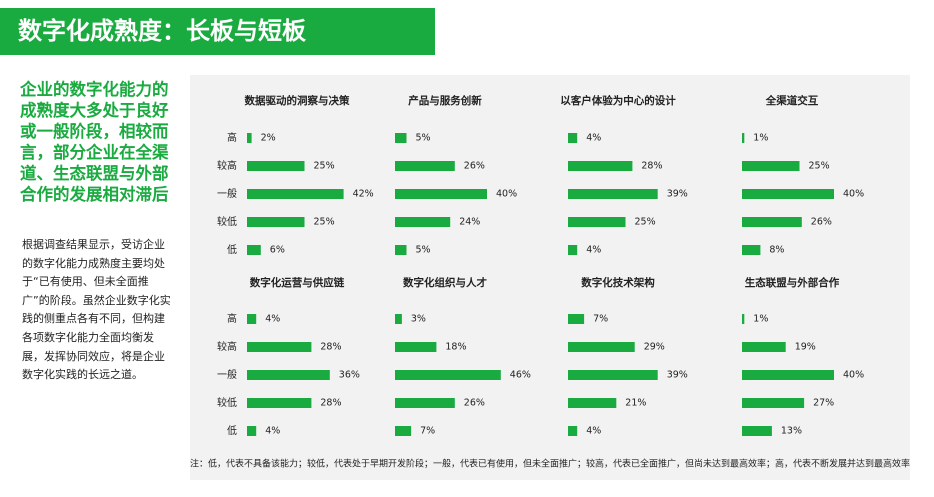 The width and height of the screenshot is (934, 497). I want to click on value-label: 24%, so click(469, 222).